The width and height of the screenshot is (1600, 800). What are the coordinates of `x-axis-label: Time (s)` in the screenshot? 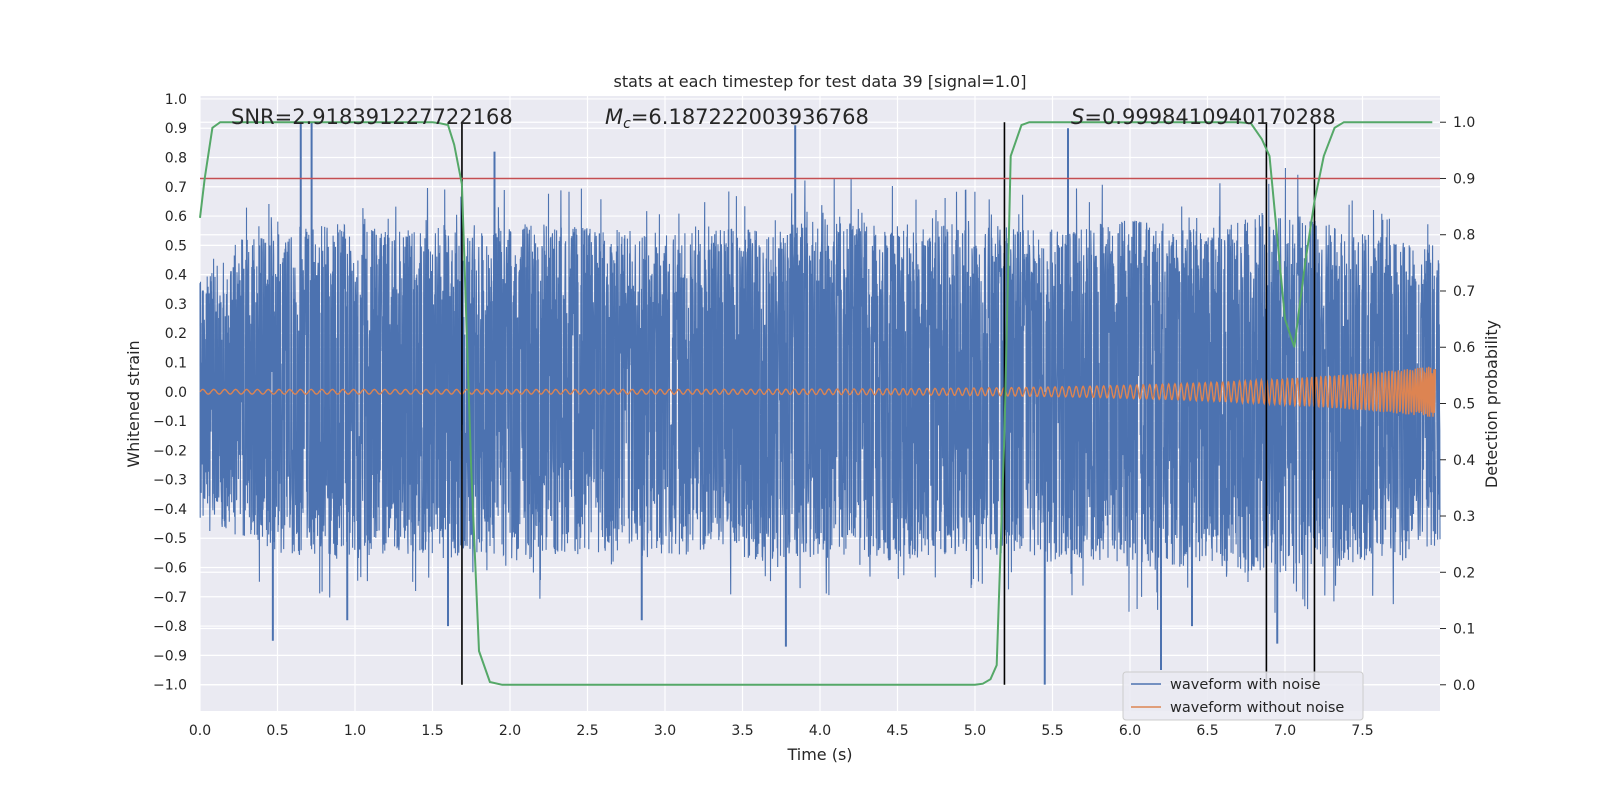 It's located at (819, 754).